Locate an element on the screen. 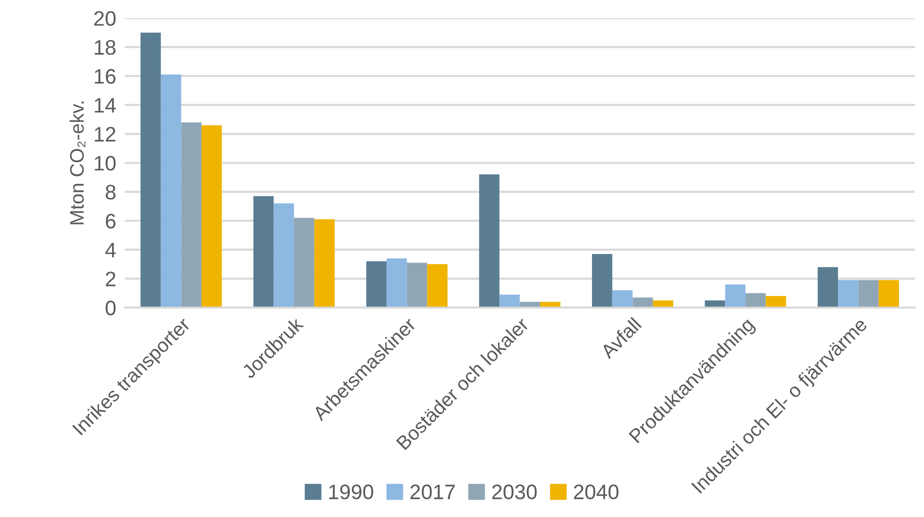  y-tick-label: 14 is located at coordinates (105, 105).